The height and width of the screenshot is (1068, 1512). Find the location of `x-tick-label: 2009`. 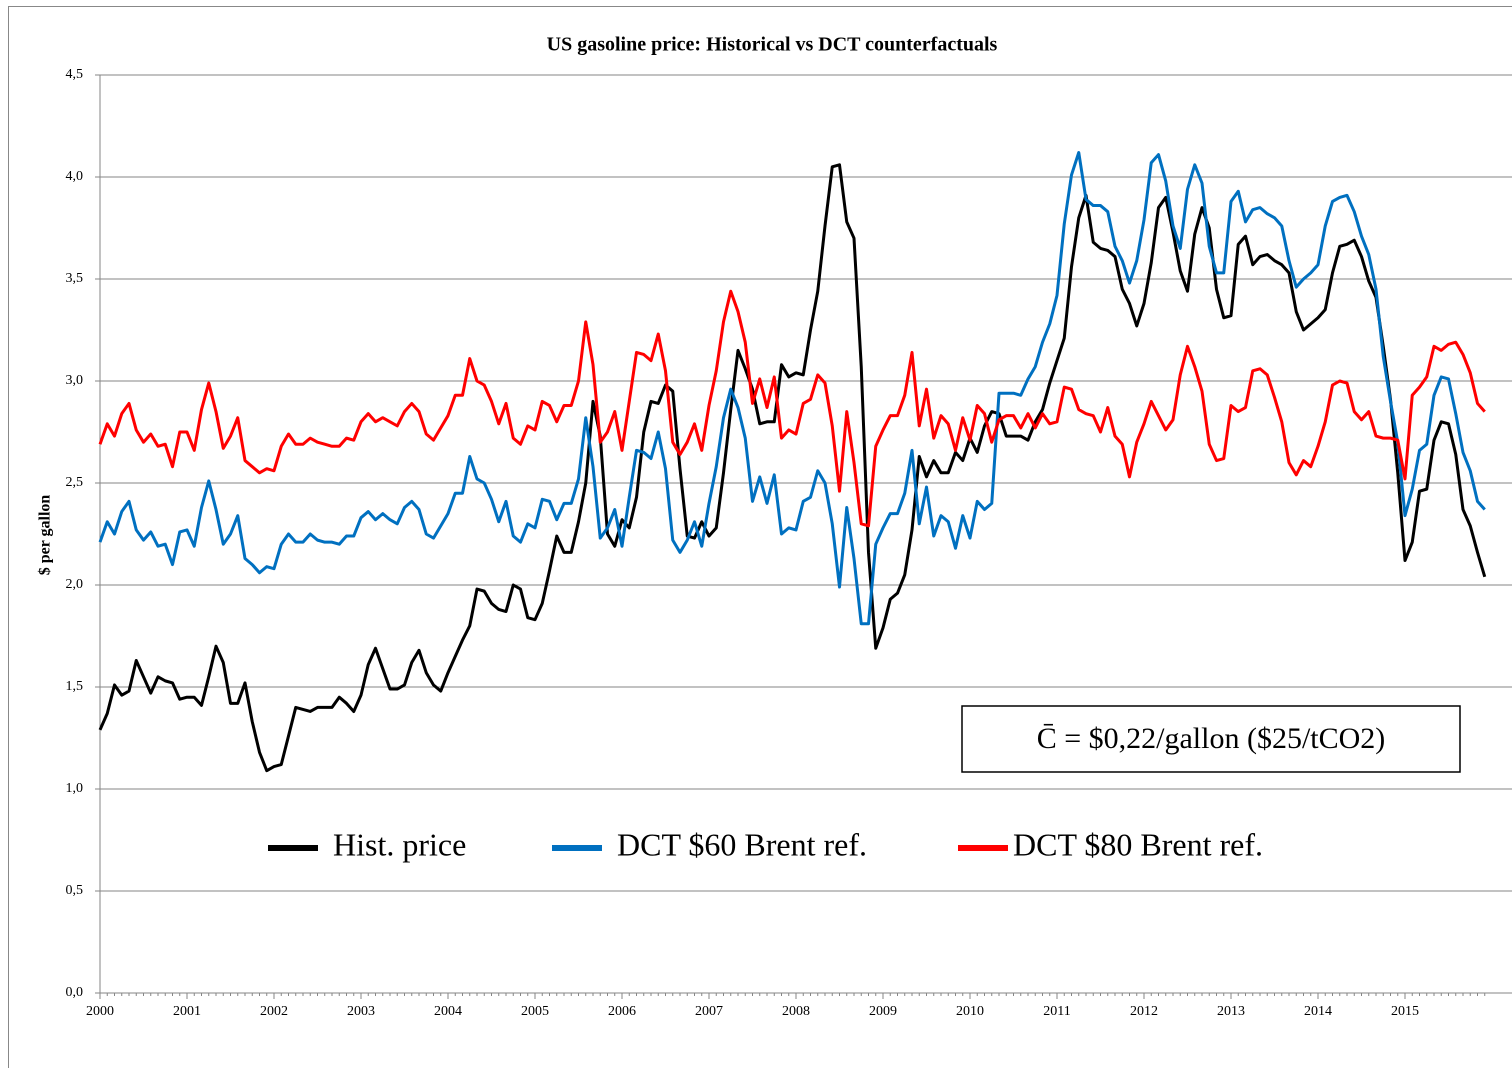

x-tick-label: 2009 is located at coordinates (883, 1011).